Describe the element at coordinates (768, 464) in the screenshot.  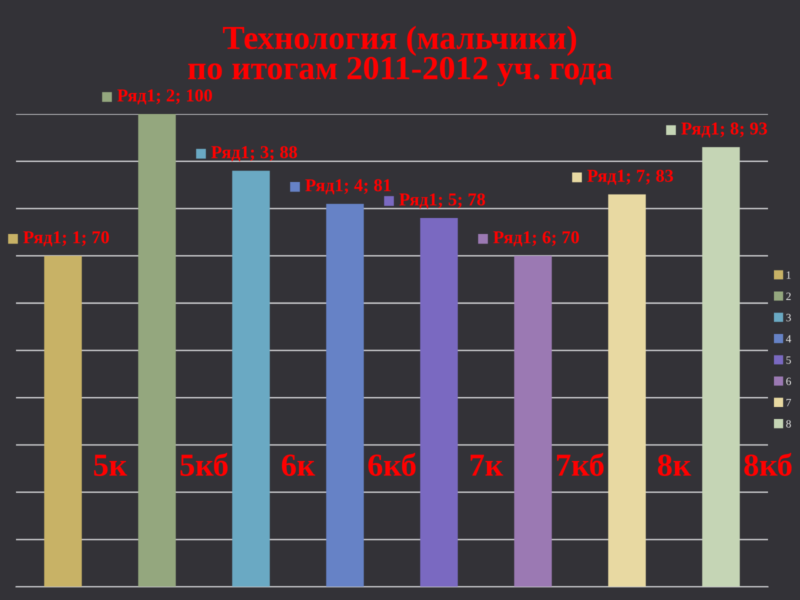
I see `annotation: 8кб` at that location.